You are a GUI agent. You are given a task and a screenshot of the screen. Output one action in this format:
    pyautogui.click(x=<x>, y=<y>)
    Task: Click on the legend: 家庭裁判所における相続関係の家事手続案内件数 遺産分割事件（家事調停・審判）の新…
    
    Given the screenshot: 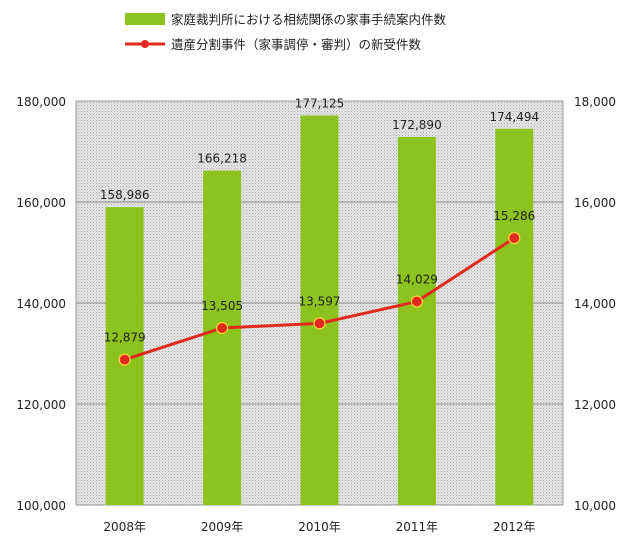 What is the action you would take?
    pyautogui.click(x=286, y=32)
    